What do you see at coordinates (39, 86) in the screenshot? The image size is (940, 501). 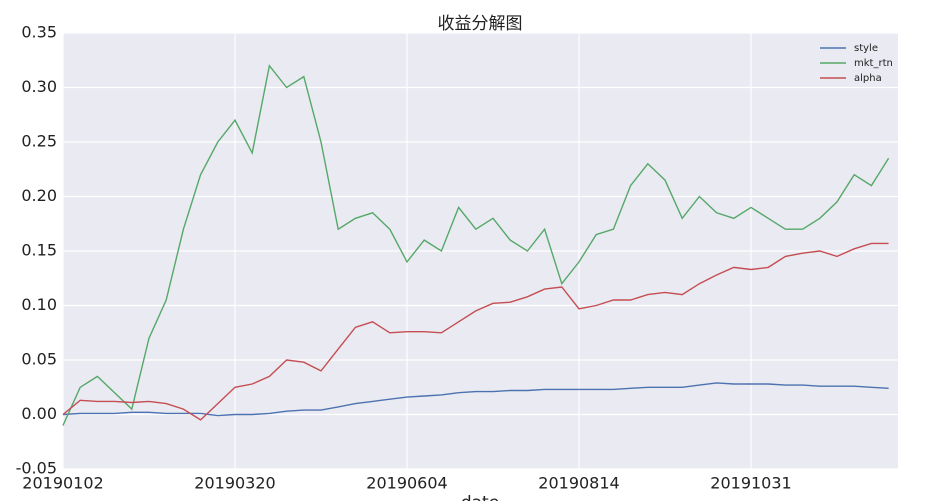 I see `y-tick-label: 0.30` at bounding box center [39, 86].